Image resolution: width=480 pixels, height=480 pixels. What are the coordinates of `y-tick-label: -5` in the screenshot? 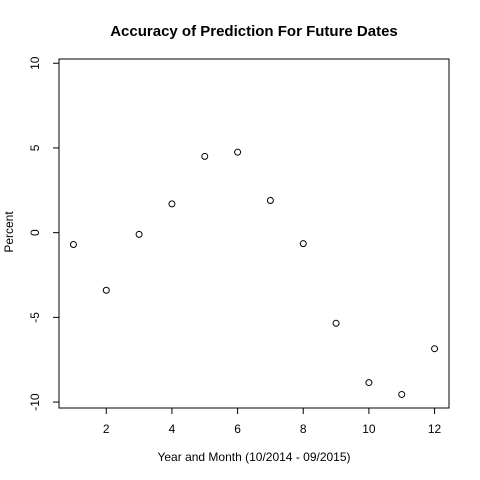 It's located at (35, 317).